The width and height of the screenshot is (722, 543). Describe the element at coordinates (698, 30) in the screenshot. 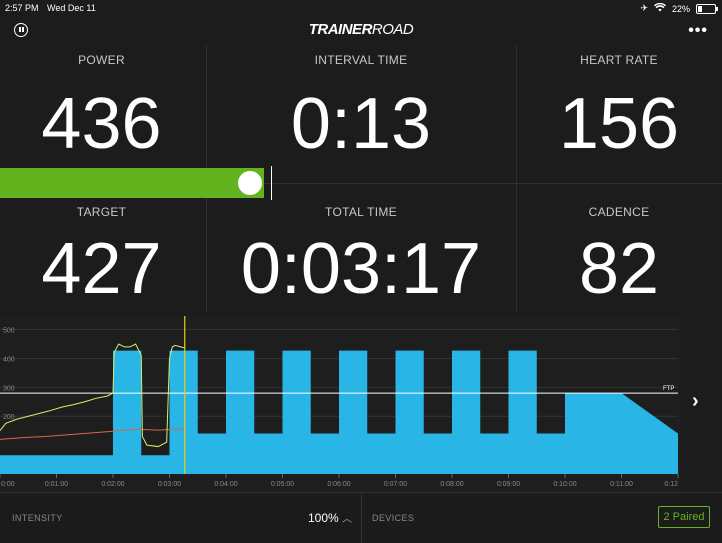

I see `more-options-icon: •••` at that location.